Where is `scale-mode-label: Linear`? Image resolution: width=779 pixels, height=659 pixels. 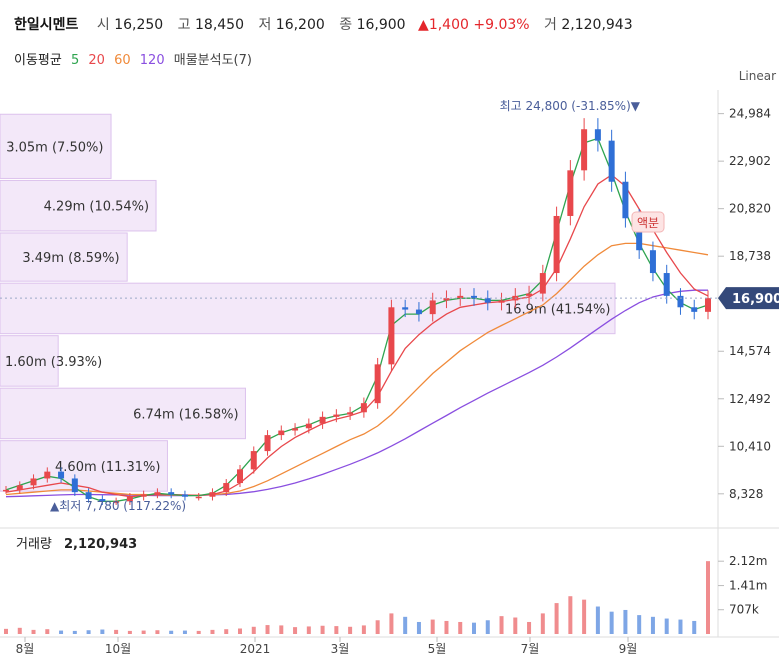
scale-mode-label: Linear is located at coordinates (757, 76).